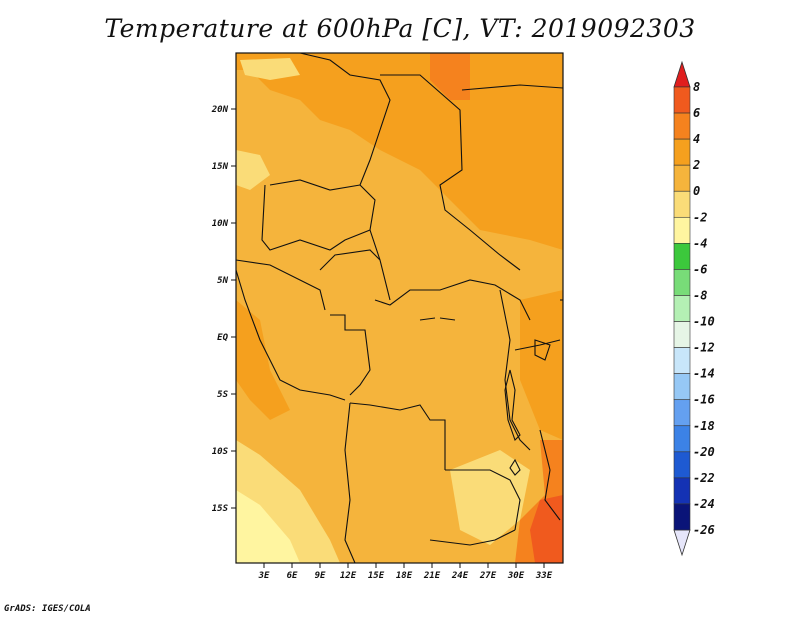 Image resolution: width=800 pixels, height=618 pixels. Describe the element at coordinates (399, 151) in the screenshot. I see `warm-region-north` at that location.